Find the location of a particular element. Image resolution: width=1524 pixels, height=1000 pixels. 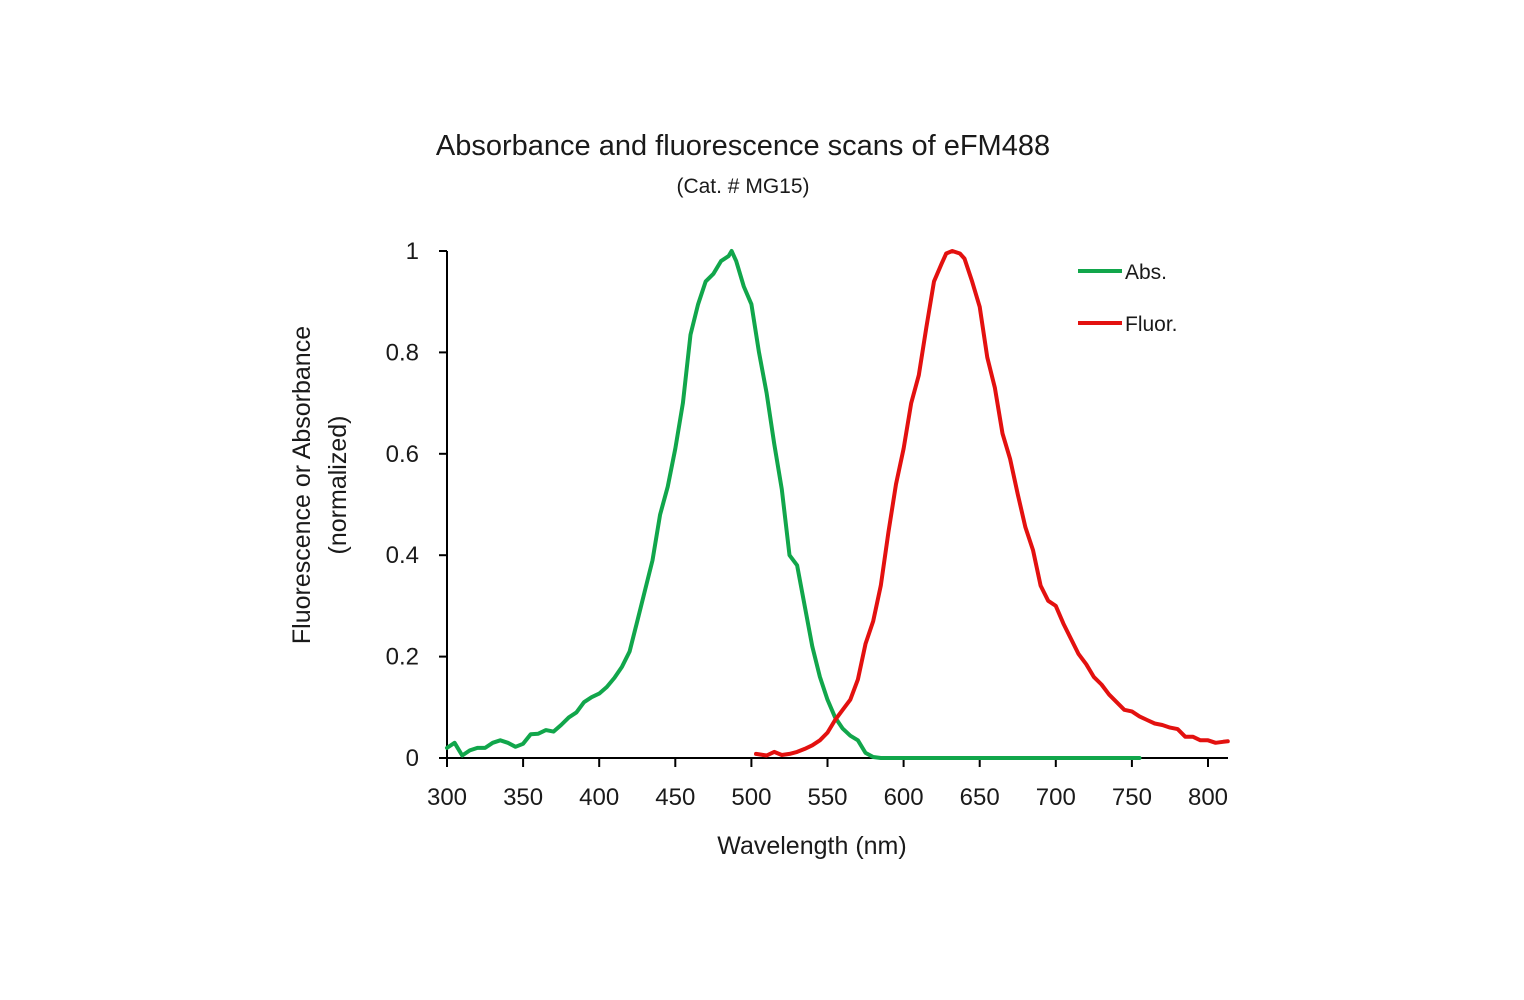

x-tick-label: 350 is located at coordinates (523, 797).